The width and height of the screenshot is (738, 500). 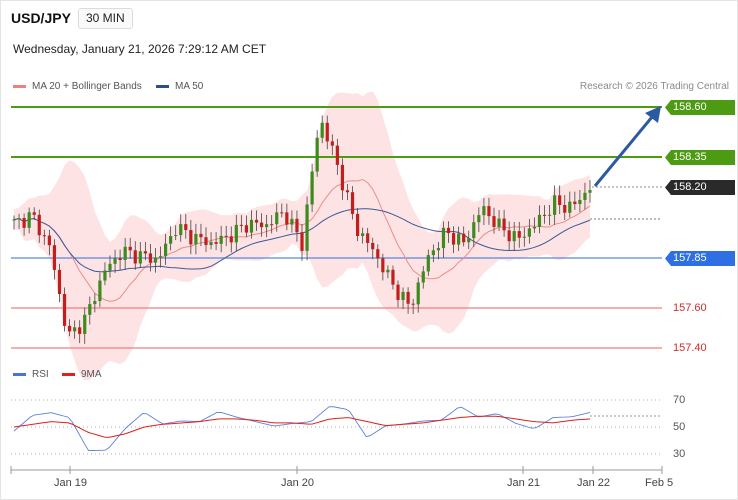 What do you see at coordinates (524, 483) in the screenshot?
I see `x-label-jan21: Jan 21` at bounding box center [524, 483].